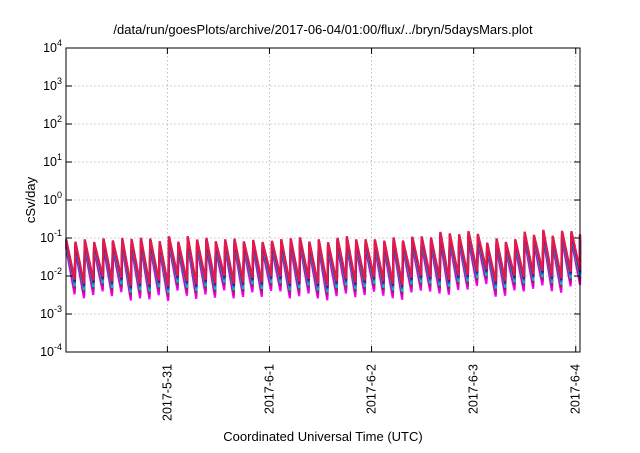 The height and width of the screenshot is (453, 640). What do you see at coordinates (167, 392) in the screenshot?
I see `x-tick-label: 2017-5-31` at bounding box center [167, 392].